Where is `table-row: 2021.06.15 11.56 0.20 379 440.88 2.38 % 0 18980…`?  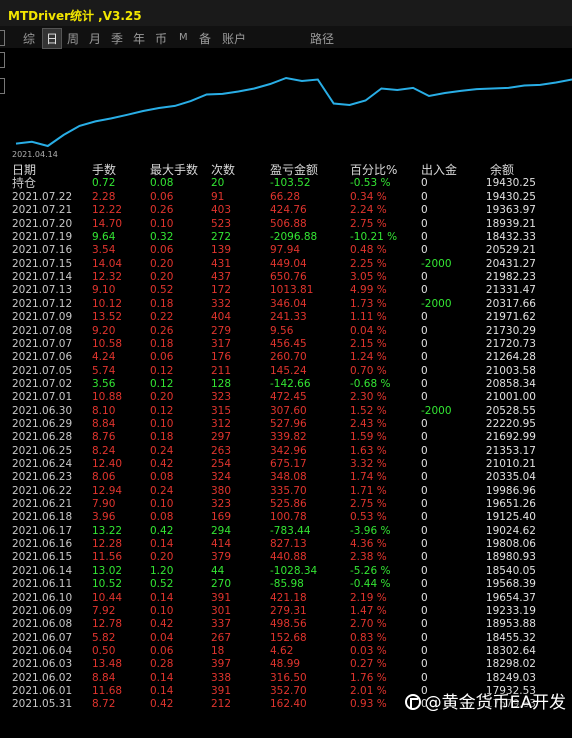
table-row: 2021.06.15 11.56 0.20 379 440.88 2.38 % 0 18980… is located at coordinates (286, 557).